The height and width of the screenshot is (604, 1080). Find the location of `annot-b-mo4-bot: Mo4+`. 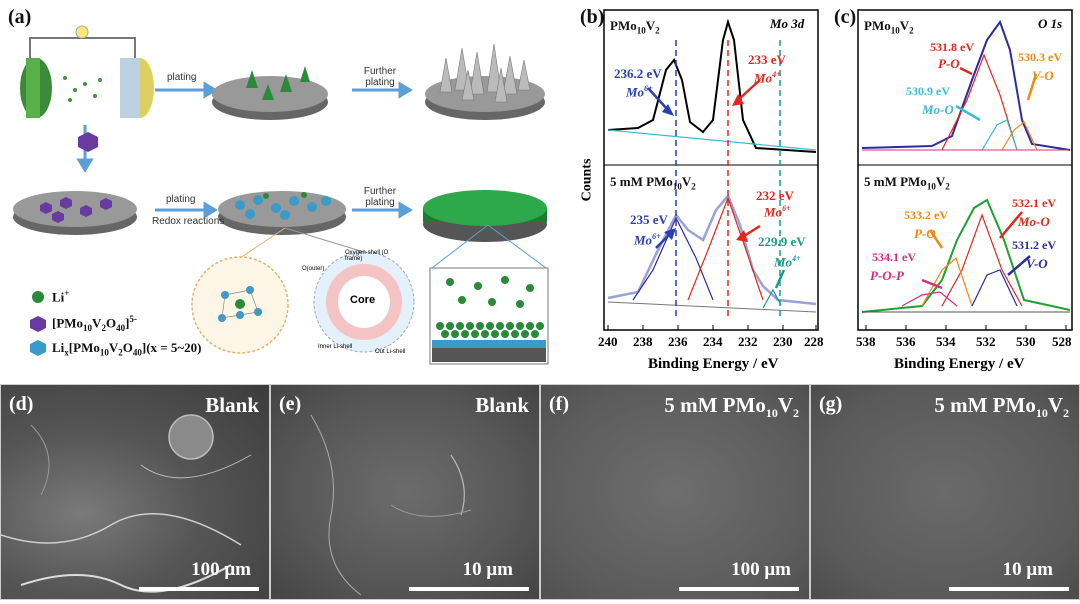

annot-b-mo4-bot: Mo4+ is located at coordinates (787, 262).